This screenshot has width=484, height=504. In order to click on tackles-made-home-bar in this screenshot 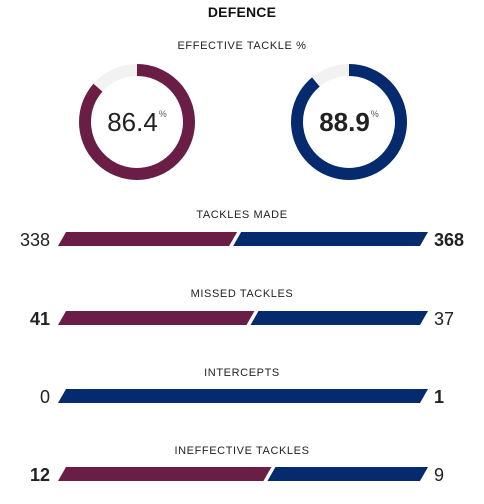, I will do `click(148, 239)`.